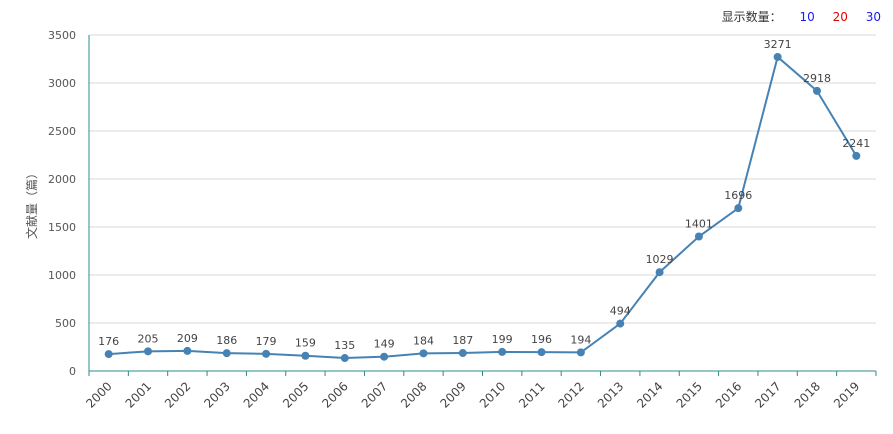 This screenshot has width=893, height=434. What do you see at coordinates (620, 311) in the screenshot?
I see `data-label: 494` at bounding box center [620, 311].